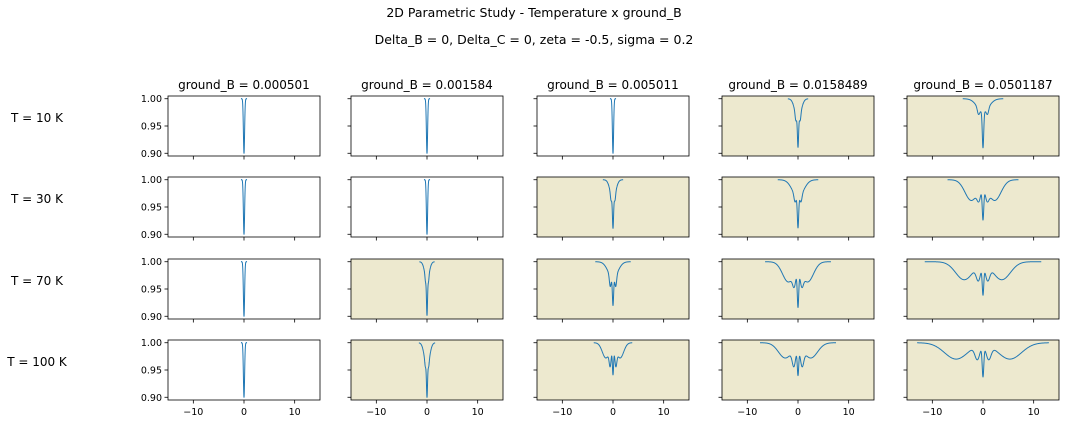 This screenshot has width=1068, height=426. Describe the element at coordinates (37, 362) in the screenshot. I see `row-label: T = 100 K` at that location.